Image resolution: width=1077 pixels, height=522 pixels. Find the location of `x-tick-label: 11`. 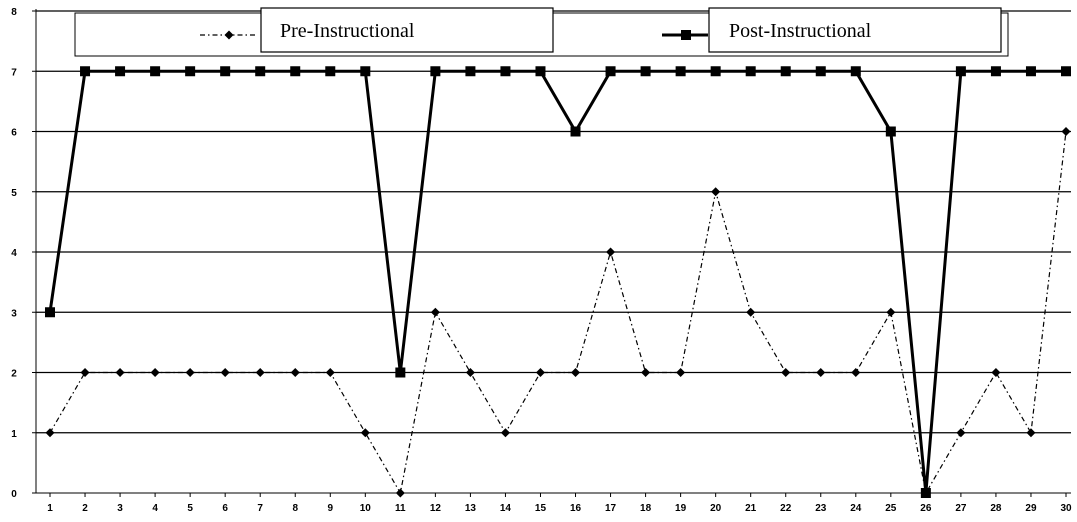

x-tick-label: 11 is located at coordinates (400, 508).